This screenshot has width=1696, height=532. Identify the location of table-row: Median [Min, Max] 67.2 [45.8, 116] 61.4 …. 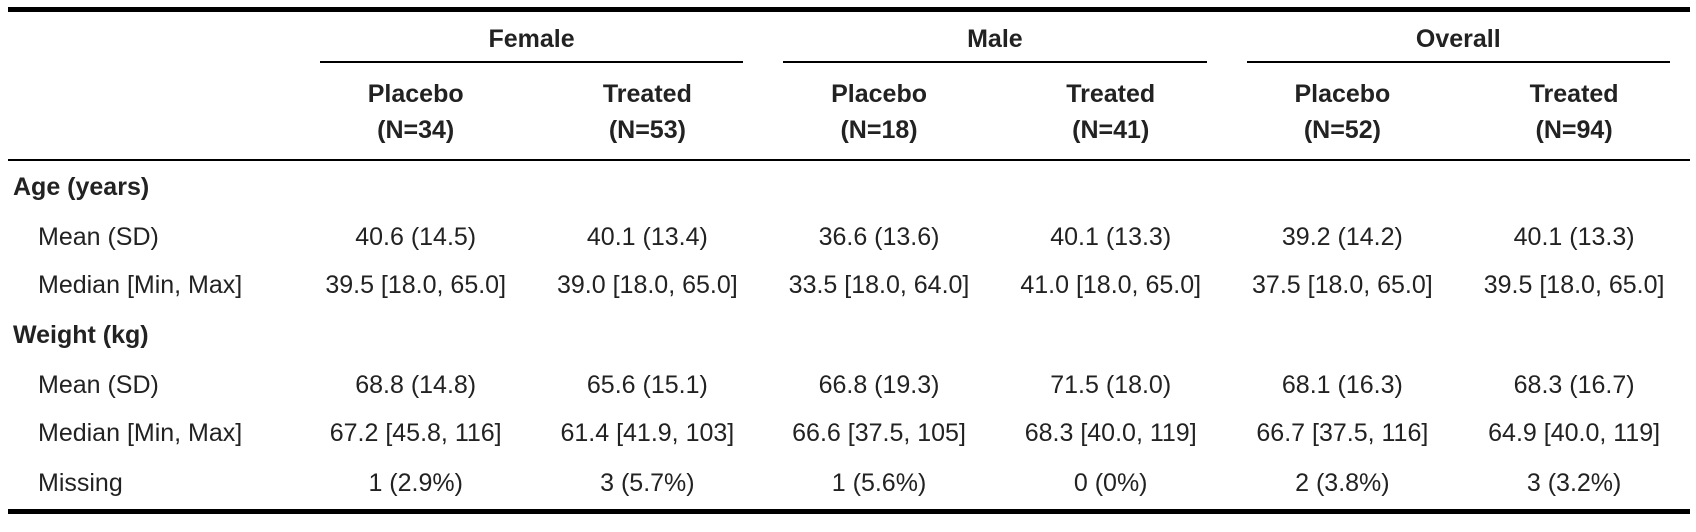
(849, 433).